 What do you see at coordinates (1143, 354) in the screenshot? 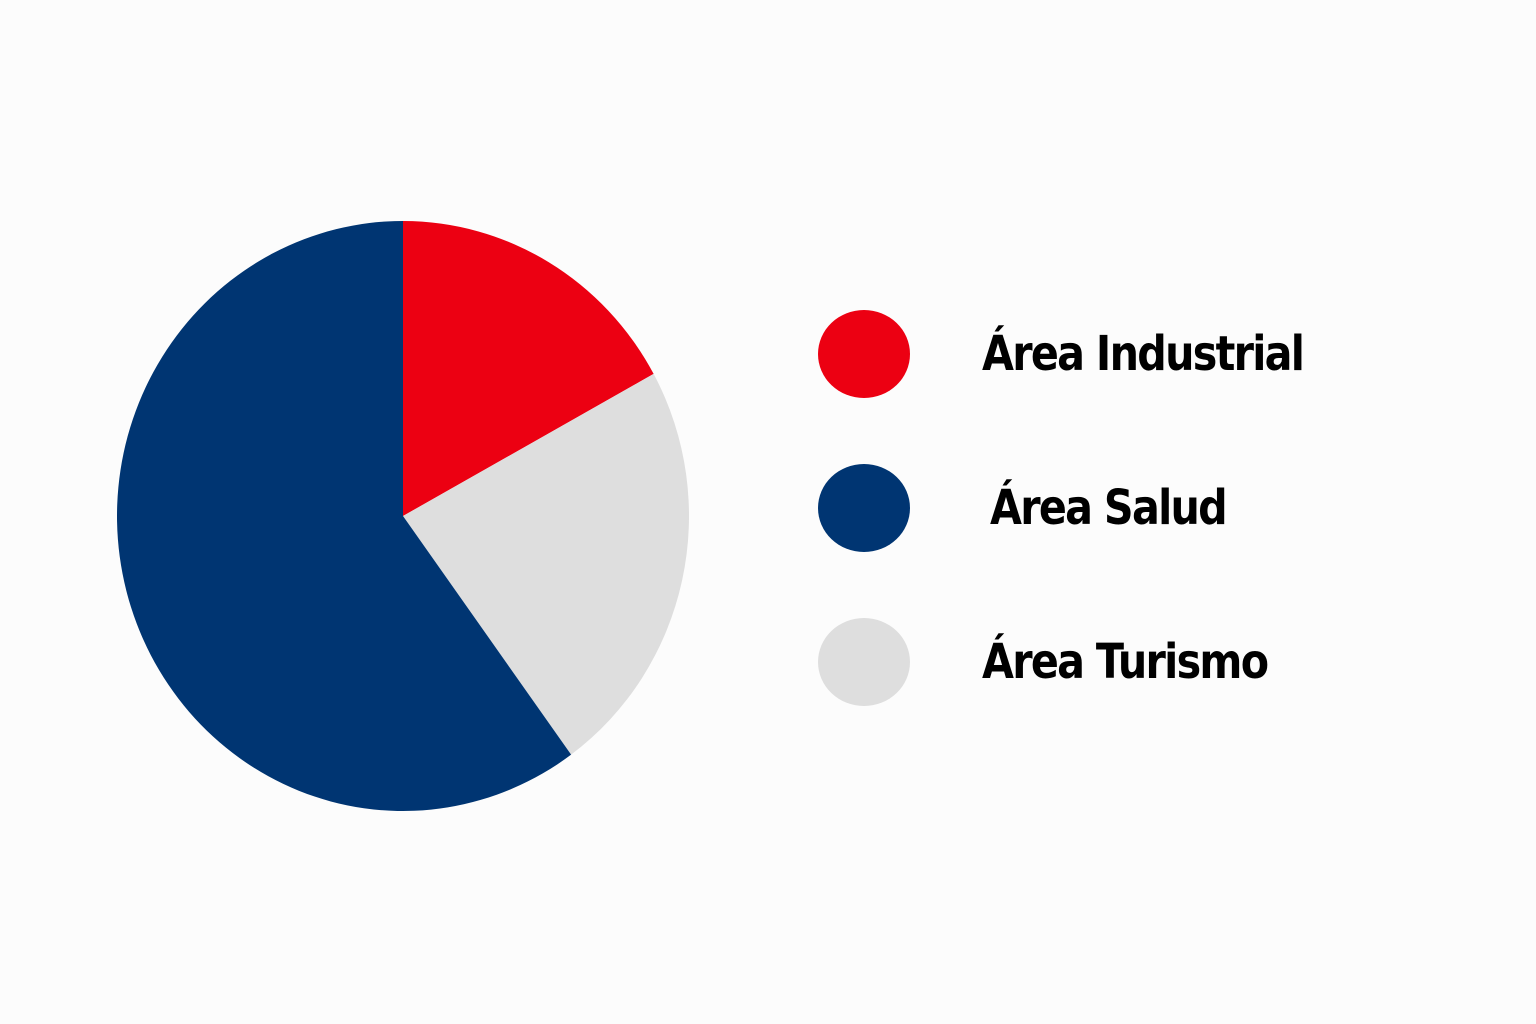
I see `legend-label-industrial: Área Industrial` at bounding box center [1143, 354].